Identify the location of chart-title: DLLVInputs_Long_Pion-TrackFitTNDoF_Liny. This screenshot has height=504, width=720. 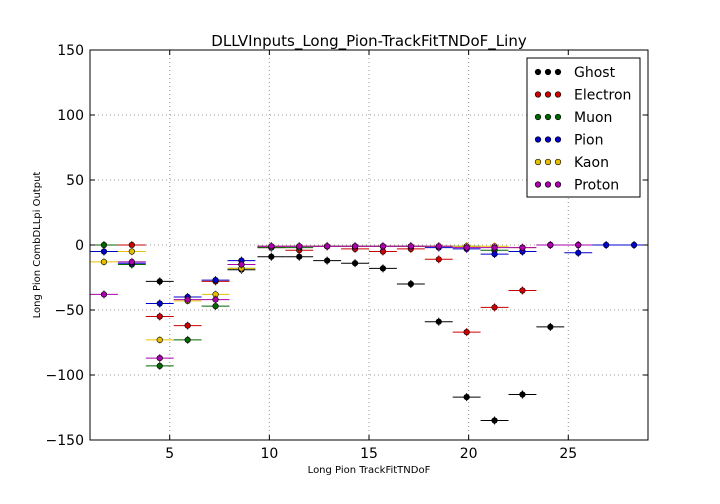
(369, 41).